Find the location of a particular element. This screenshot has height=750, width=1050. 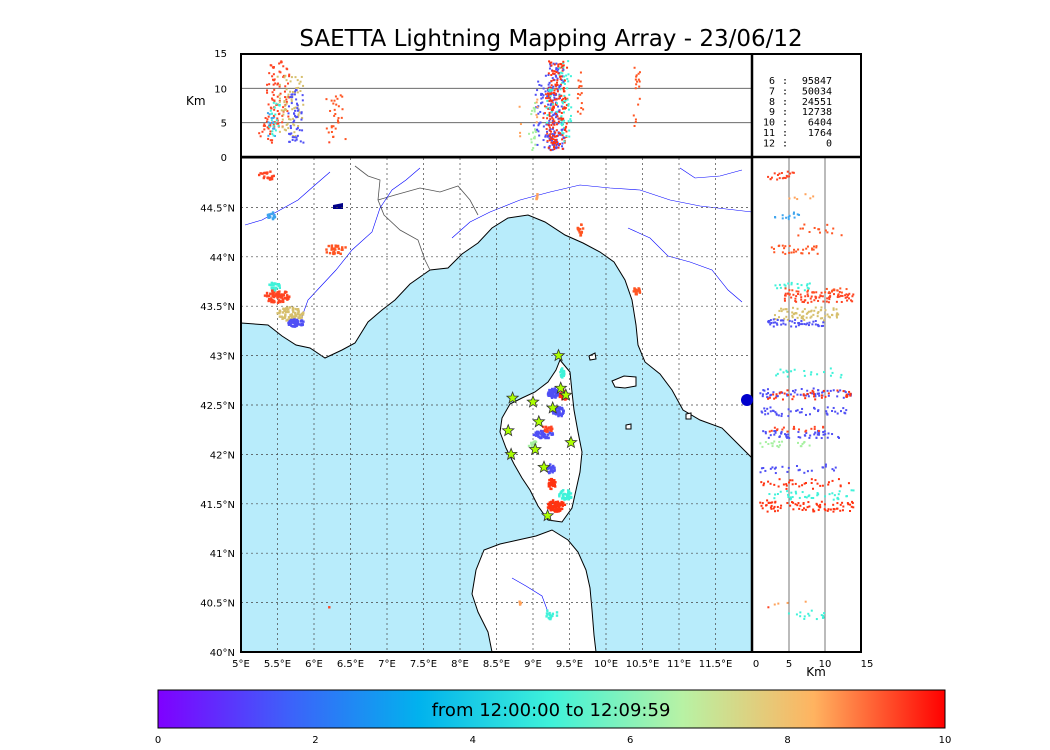

lon-tick-label: 6.5°E is located at coordinates (350, 664).